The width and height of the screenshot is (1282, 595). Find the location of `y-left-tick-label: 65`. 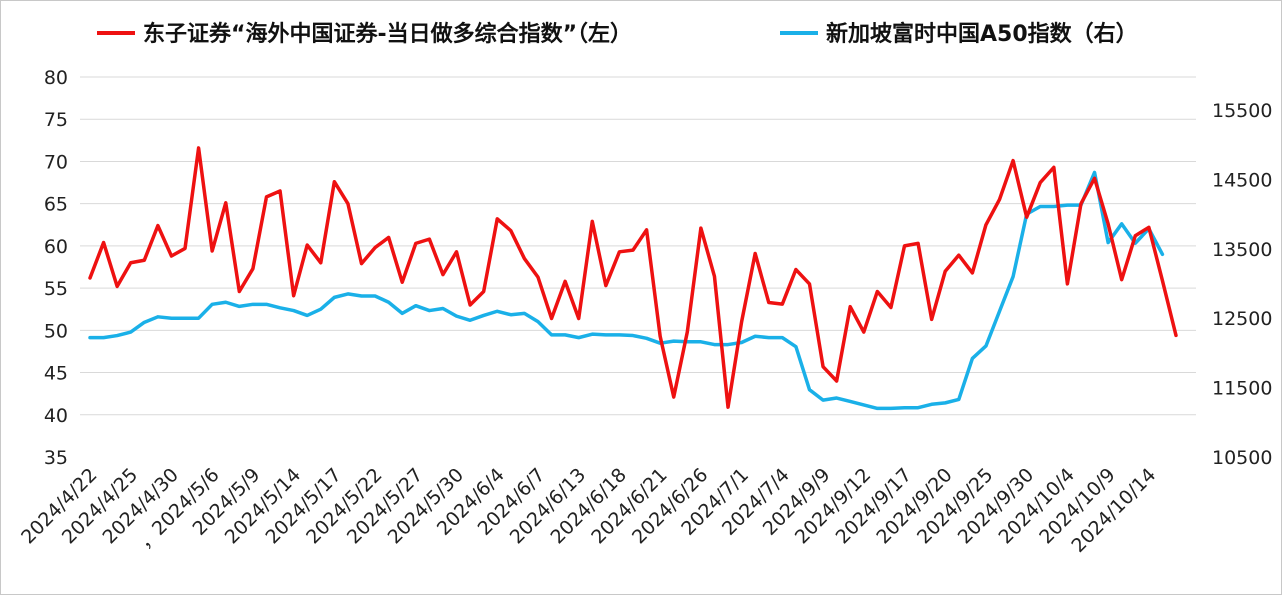

y-left-tick-label: 65 is located at coordinates (56, 205).